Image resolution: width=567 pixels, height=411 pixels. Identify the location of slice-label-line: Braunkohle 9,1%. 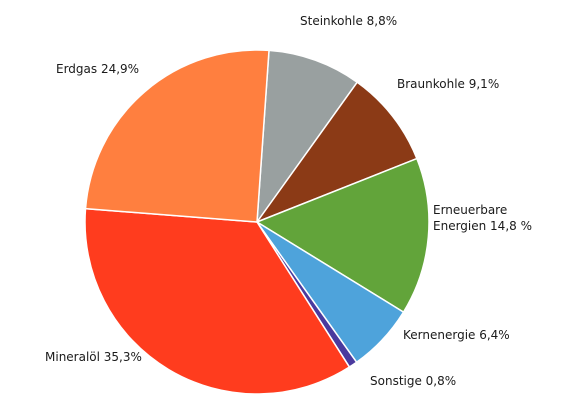
(448, 84).